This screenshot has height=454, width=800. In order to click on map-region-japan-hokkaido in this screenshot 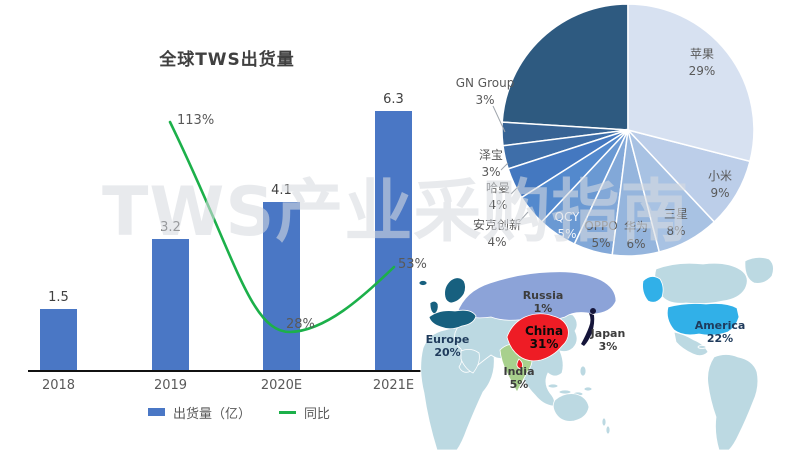, I will do `click(593, 311)`.